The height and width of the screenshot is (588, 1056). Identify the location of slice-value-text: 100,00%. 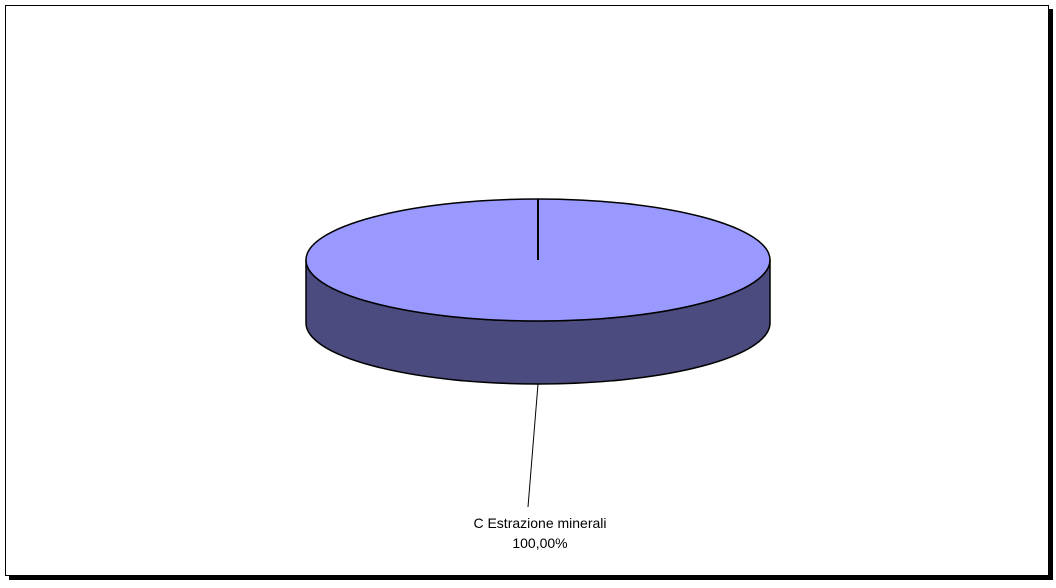
(540, 543).